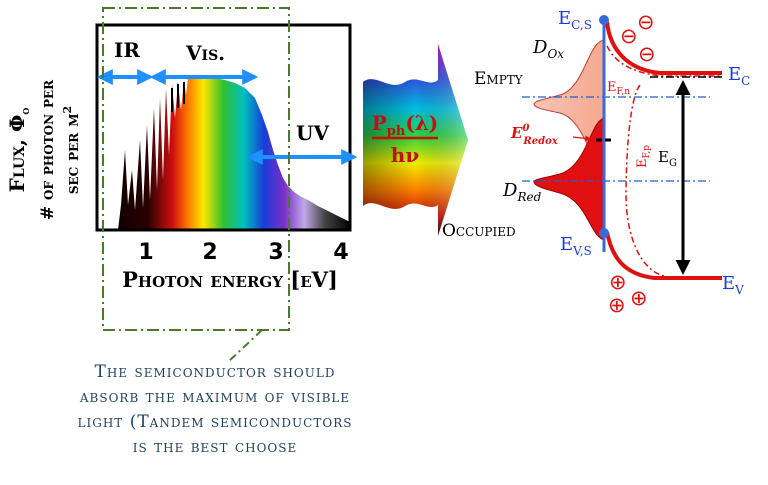 Image resolution: width=768 pixels, height=485 pixels. Describe the element at coordinates (528, 197) in the screenshot. I see `dred-sub: Red` at that location.